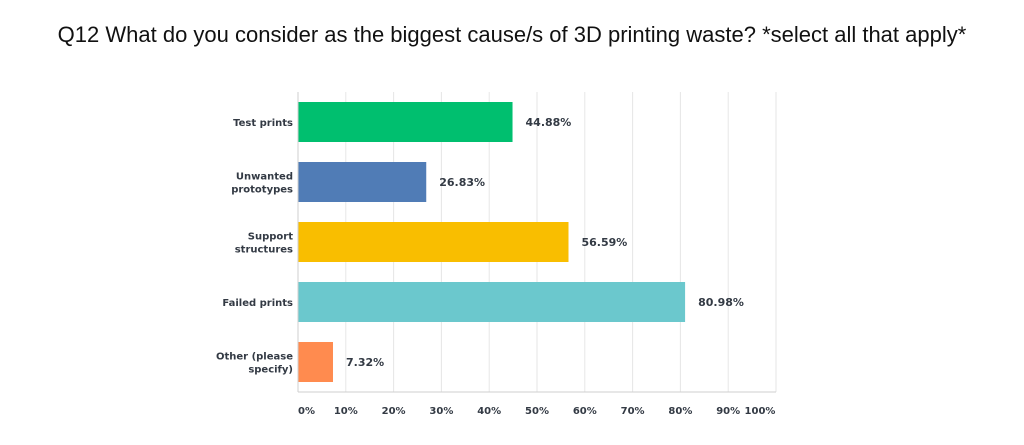  What do you see at coordinates (306, 411) in the screenshot?
I see `x-tick-label: 0%` at bounding box center [306, 411].